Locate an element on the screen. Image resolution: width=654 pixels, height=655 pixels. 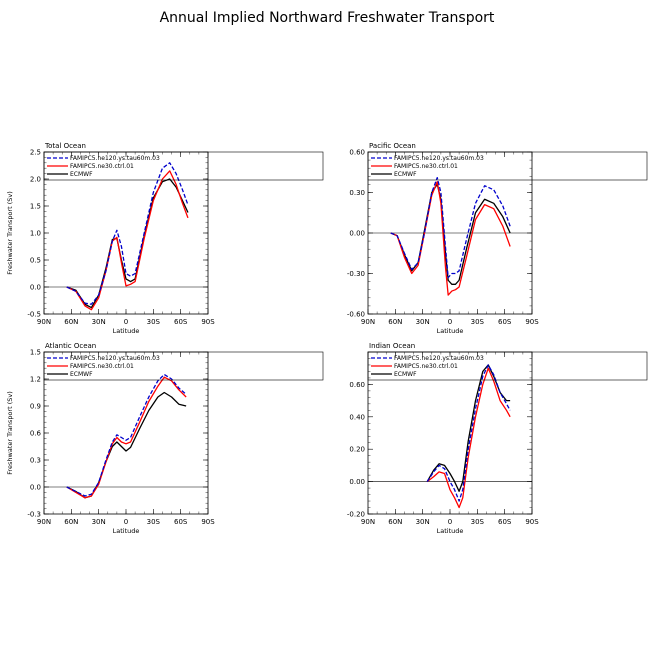
y-tick-label: 0.40 is located at coordinates (357, 417).